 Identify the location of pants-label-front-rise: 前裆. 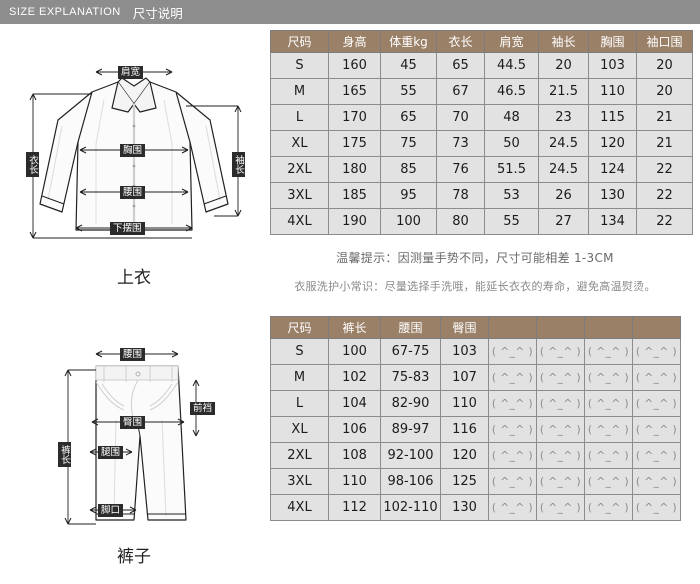
(203, 408).